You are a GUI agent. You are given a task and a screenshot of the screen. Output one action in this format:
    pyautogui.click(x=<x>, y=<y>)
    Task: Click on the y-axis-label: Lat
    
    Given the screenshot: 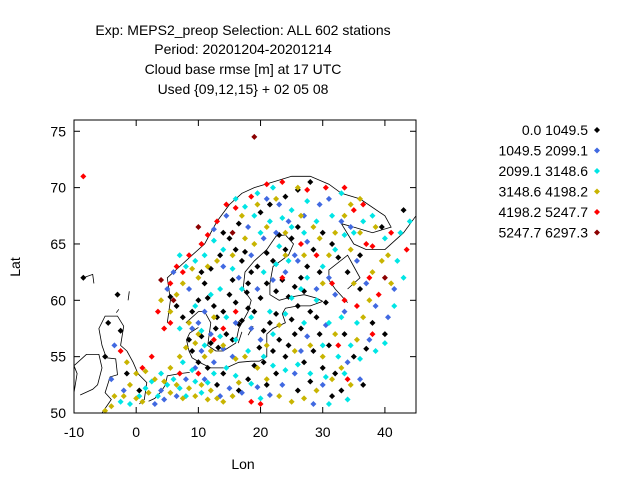 What is the action you would take?
    pyautogui.click(x=15, y=267)
    